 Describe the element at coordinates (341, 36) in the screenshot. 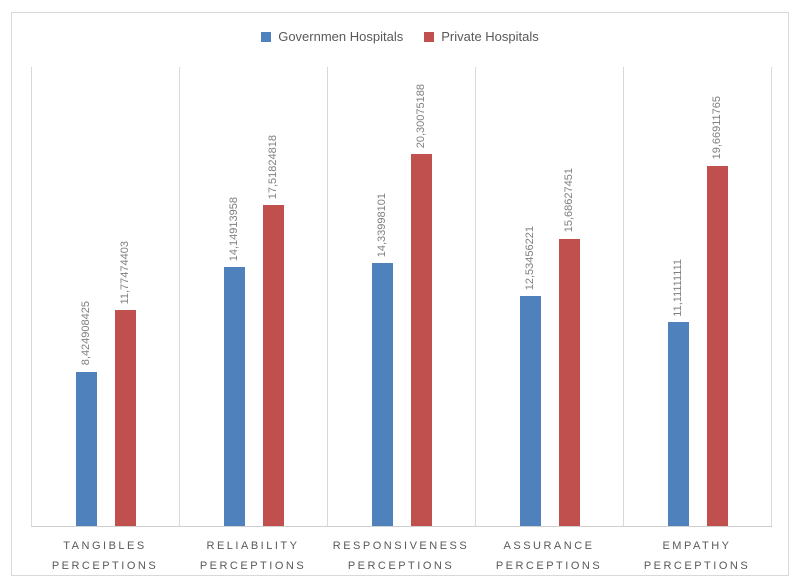

I see `legend-label: Governmen Hospitals` at that location.